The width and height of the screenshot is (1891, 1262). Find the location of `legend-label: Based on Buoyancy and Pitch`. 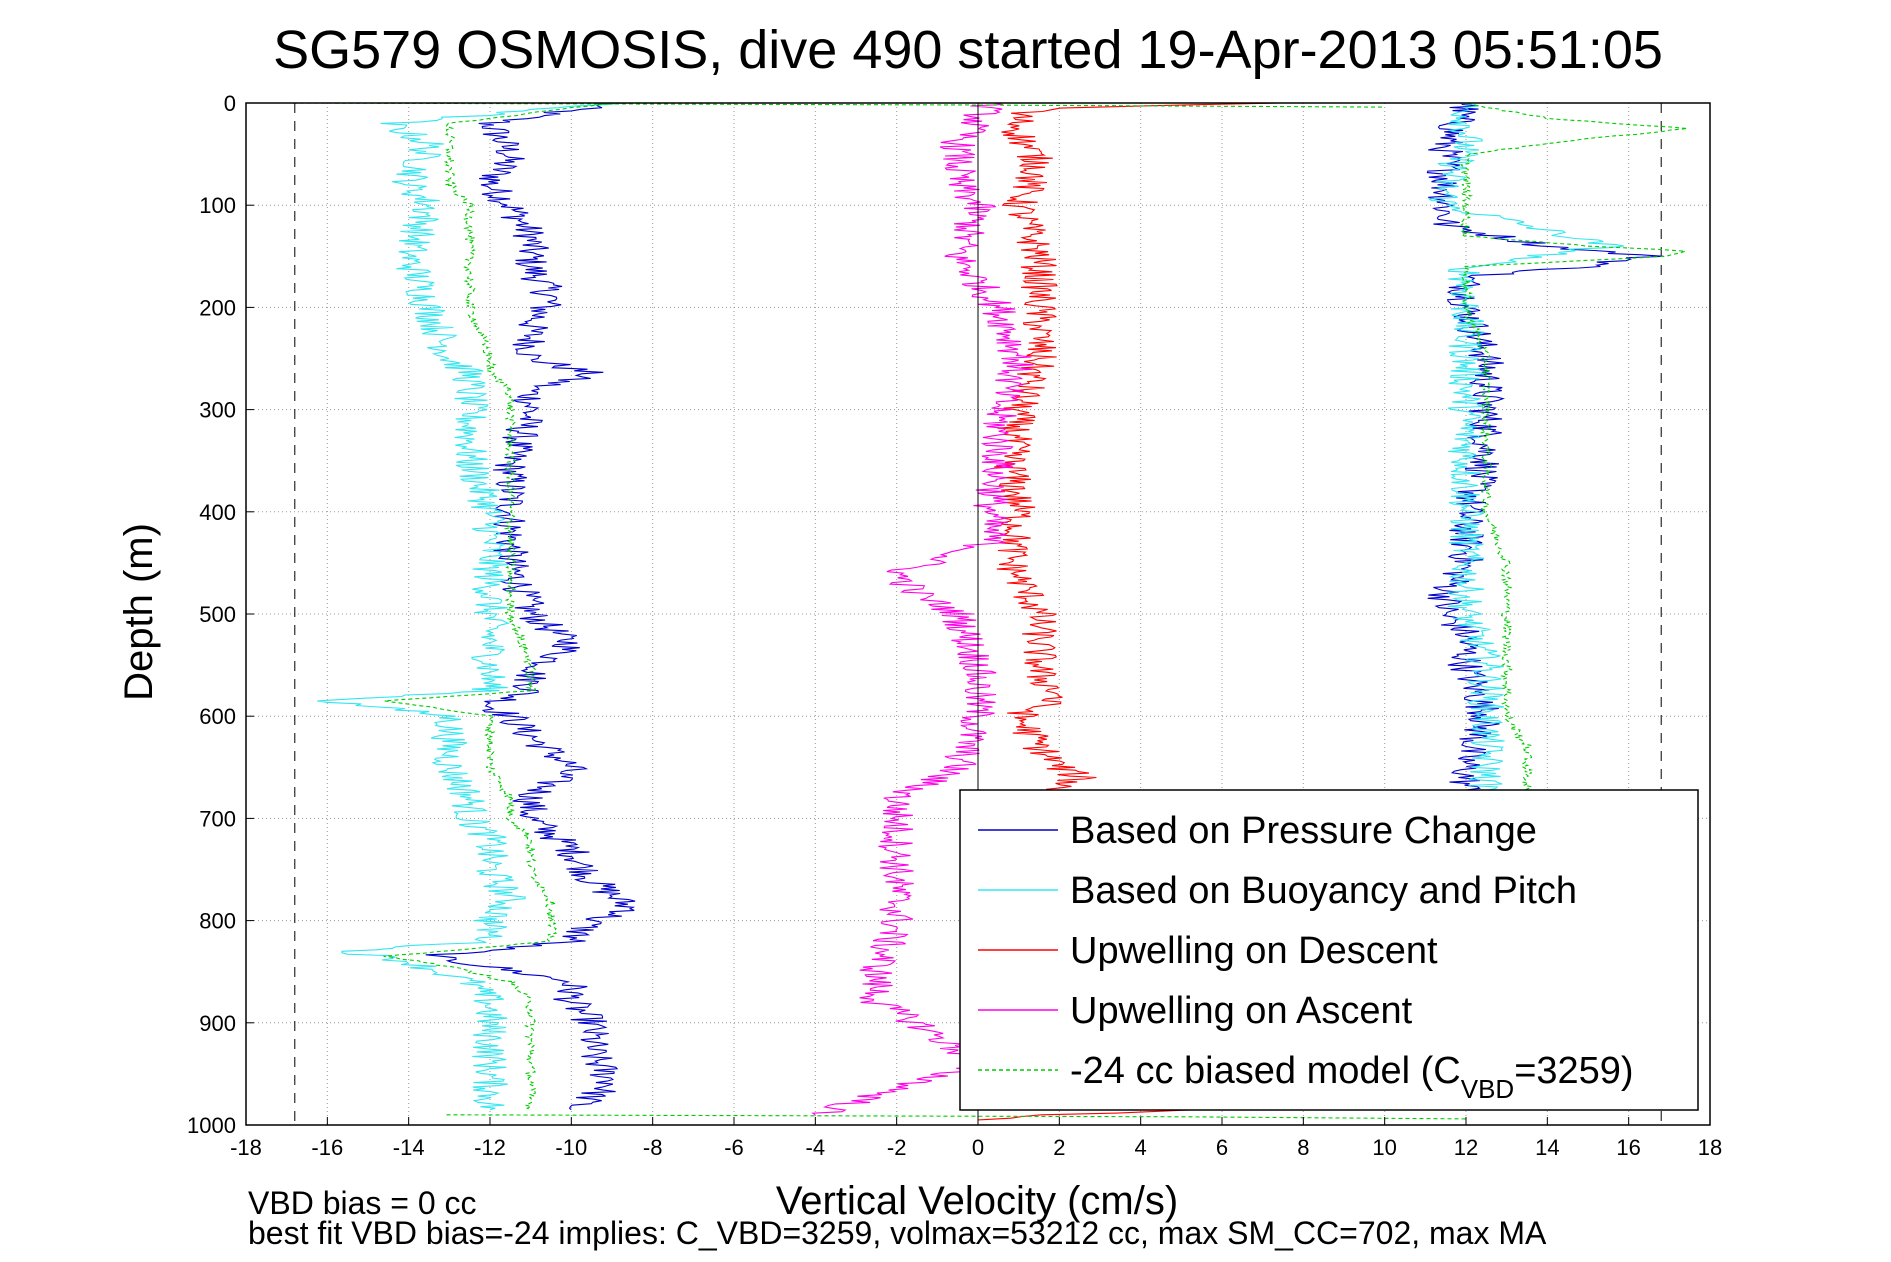

legend-label: Based on Buoyancy and Pitch is located at coordinates (1323, 891).